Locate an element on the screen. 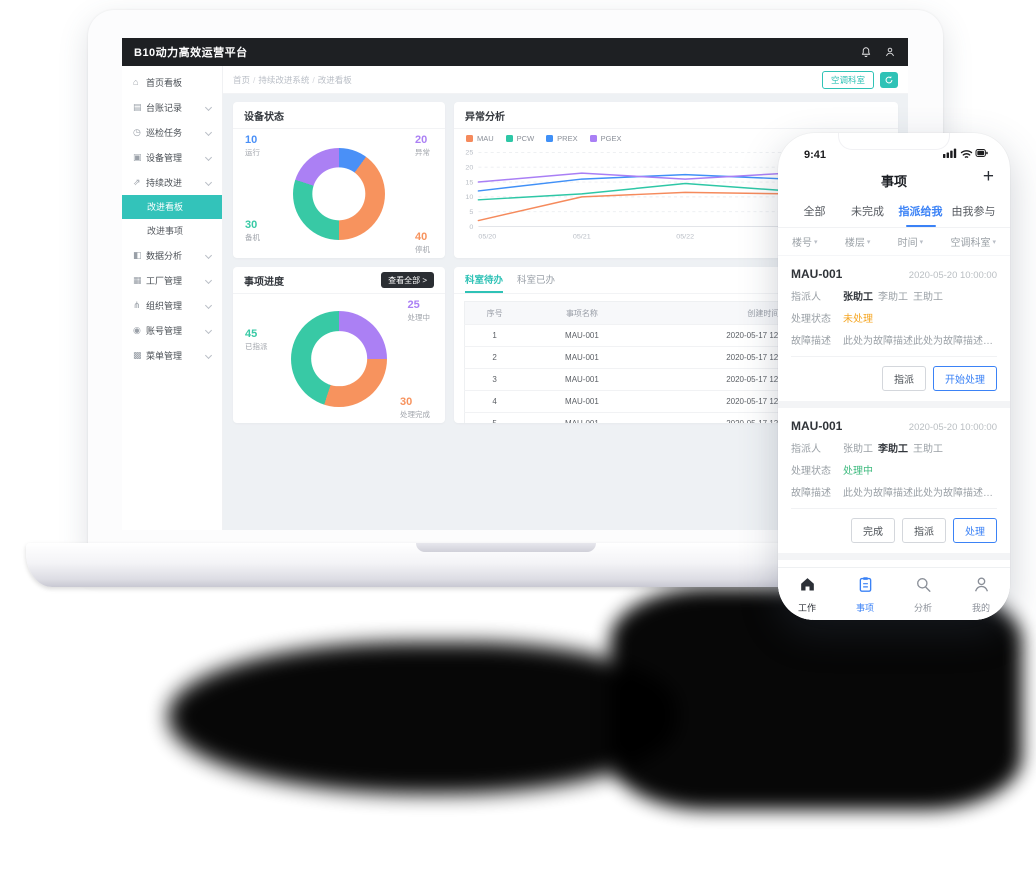  assignee-name: 王助工 is located at coordinates (928, 449).